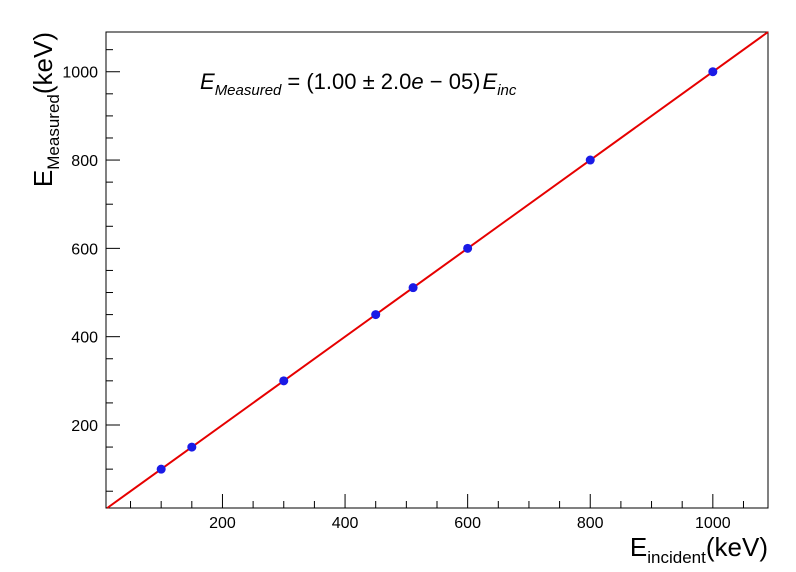 This screenshot has width=796, height=572. Describe the element at coordinates (676, 557) in the screenshot. I see `x-axis-title-sub: incident` at that location.